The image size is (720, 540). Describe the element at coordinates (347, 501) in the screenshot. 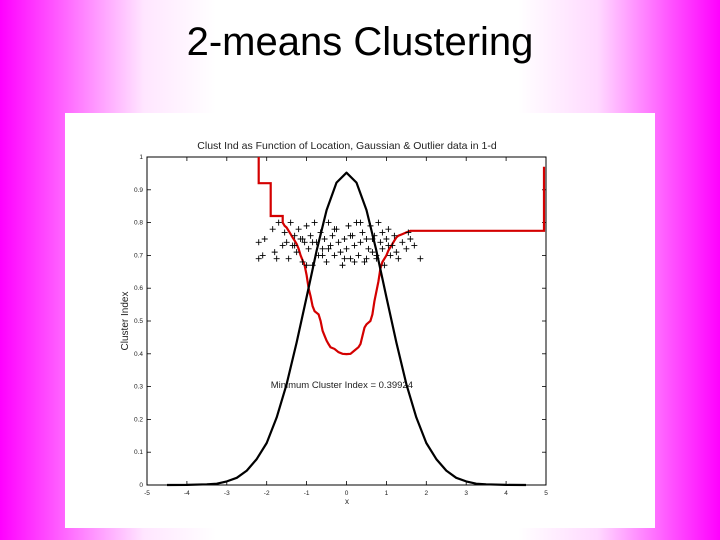

I see `x-axis-label: x` at that location.